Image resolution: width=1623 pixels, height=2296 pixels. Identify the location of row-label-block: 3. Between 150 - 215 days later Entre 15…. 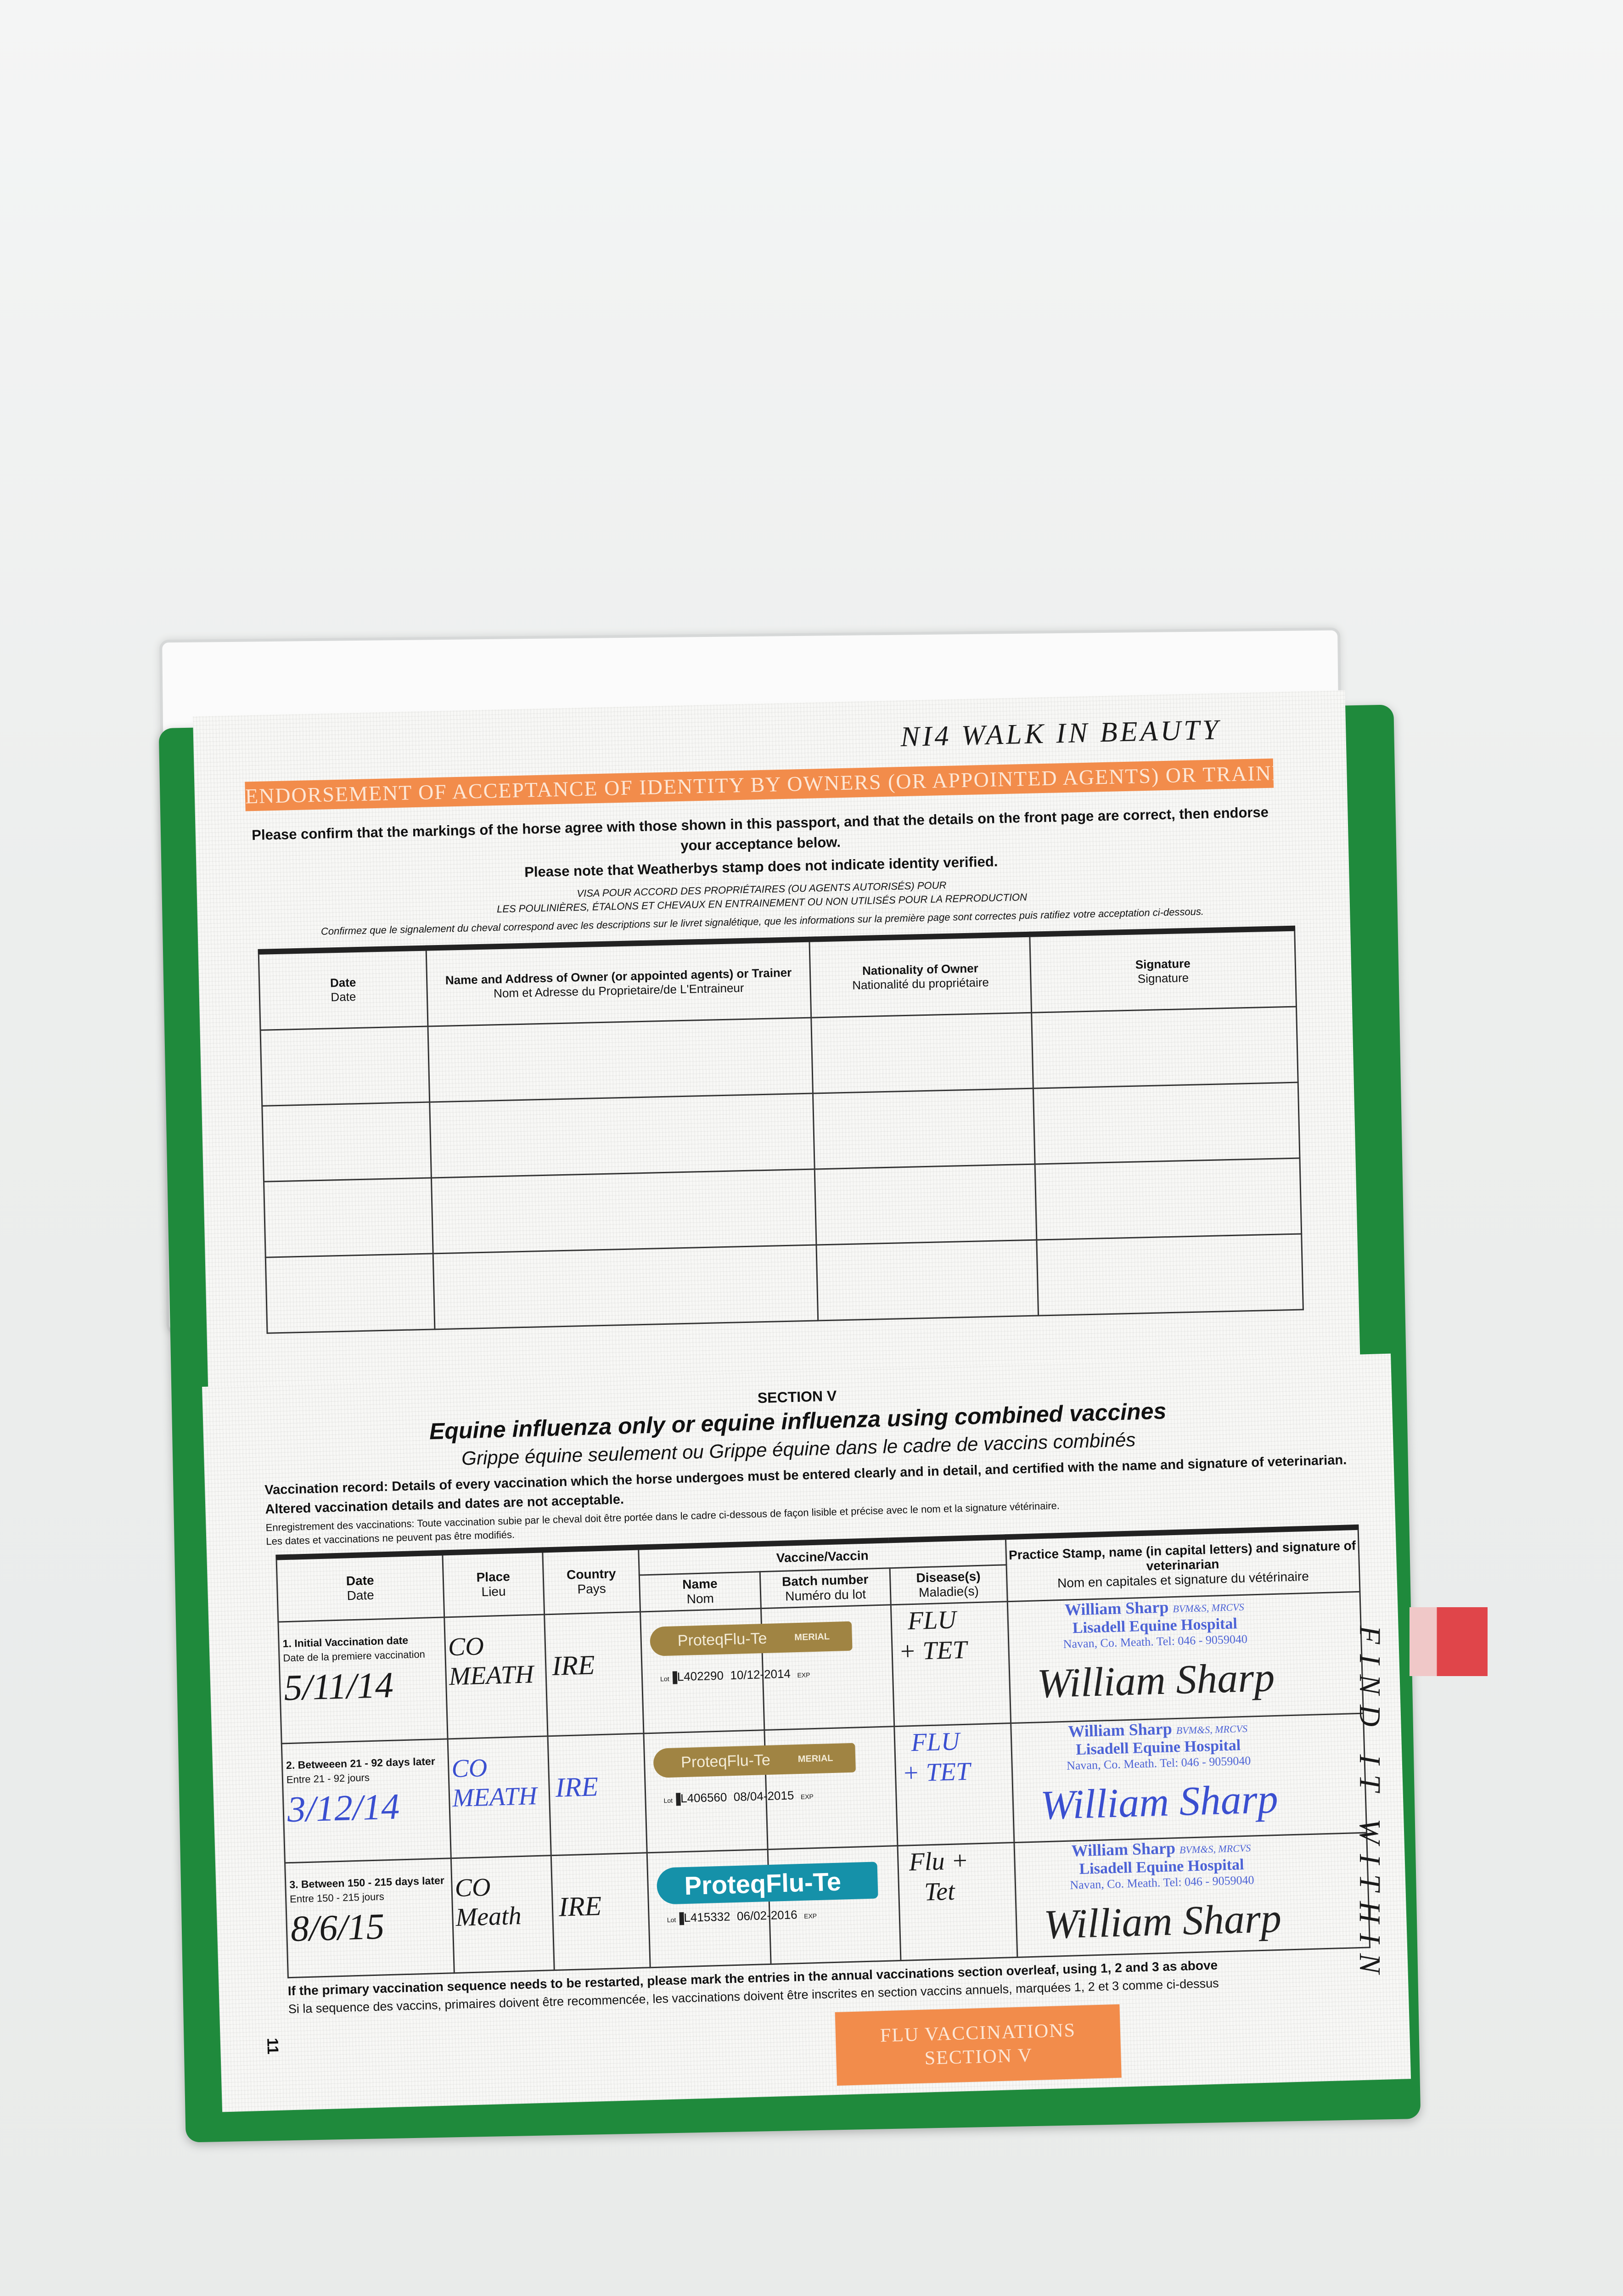
(368, 1912).